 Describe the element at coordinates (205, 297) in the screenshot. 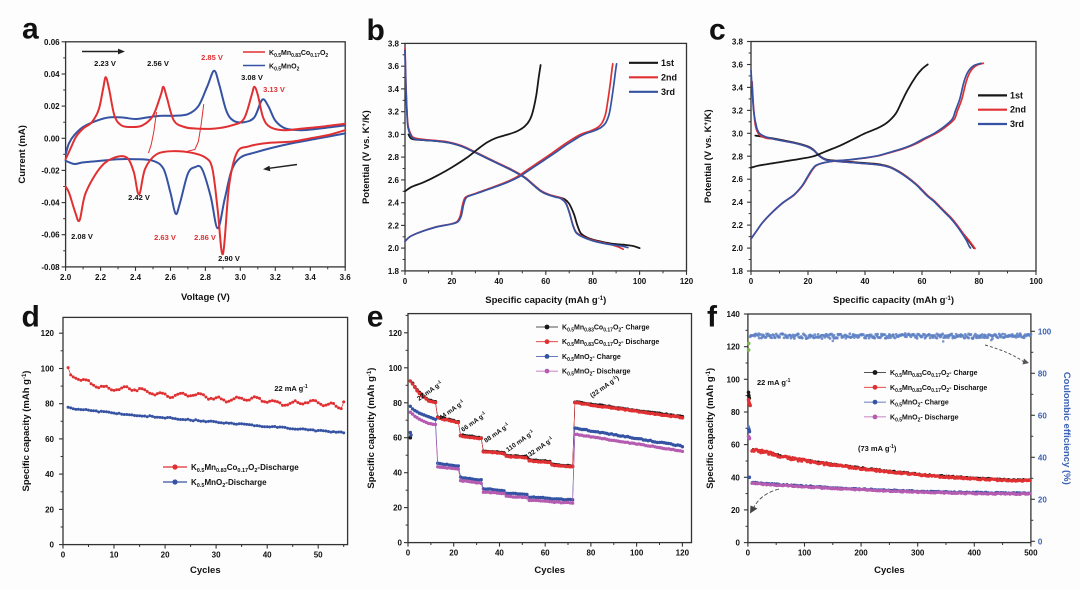

I see `svg-text: Voltage (V)` at that location.